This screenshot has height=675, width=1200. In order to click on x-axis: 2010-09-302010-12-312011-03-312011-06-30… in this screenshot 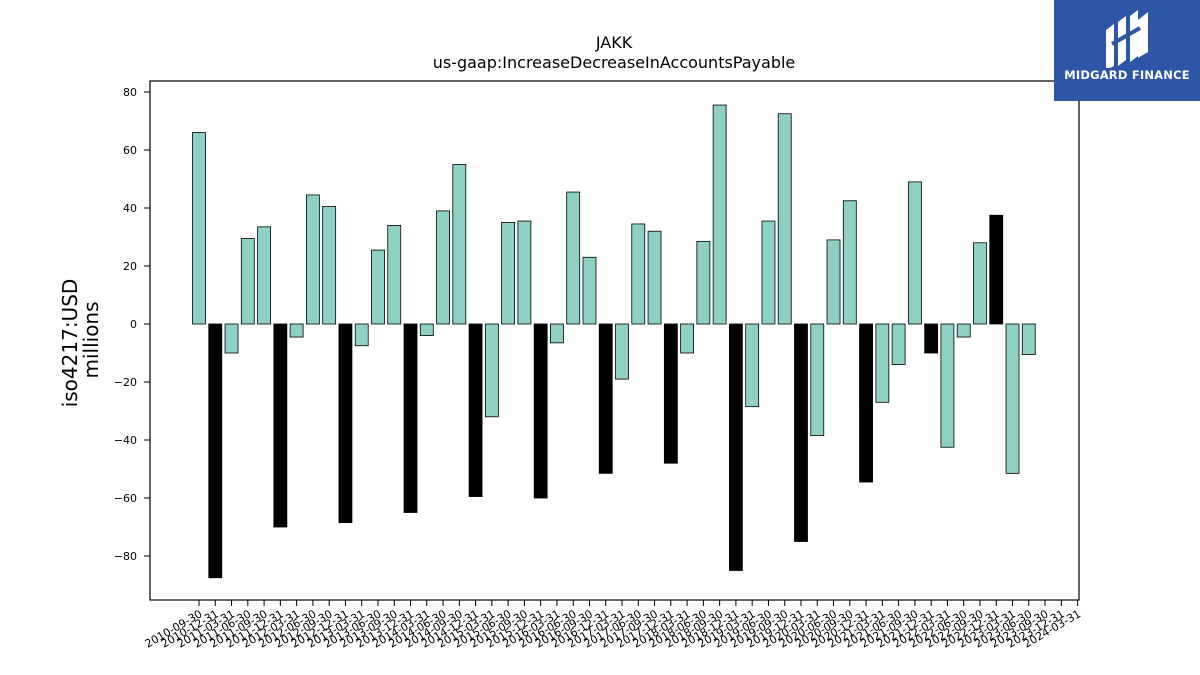, I will do `click(613, 625)`.